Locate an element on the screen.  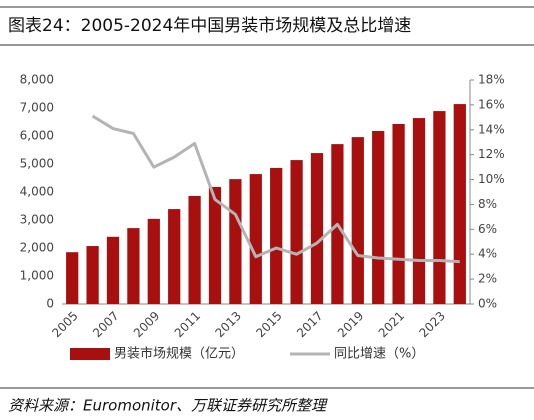
x-tick-label: 2009 is located at coordinates (146, 324).